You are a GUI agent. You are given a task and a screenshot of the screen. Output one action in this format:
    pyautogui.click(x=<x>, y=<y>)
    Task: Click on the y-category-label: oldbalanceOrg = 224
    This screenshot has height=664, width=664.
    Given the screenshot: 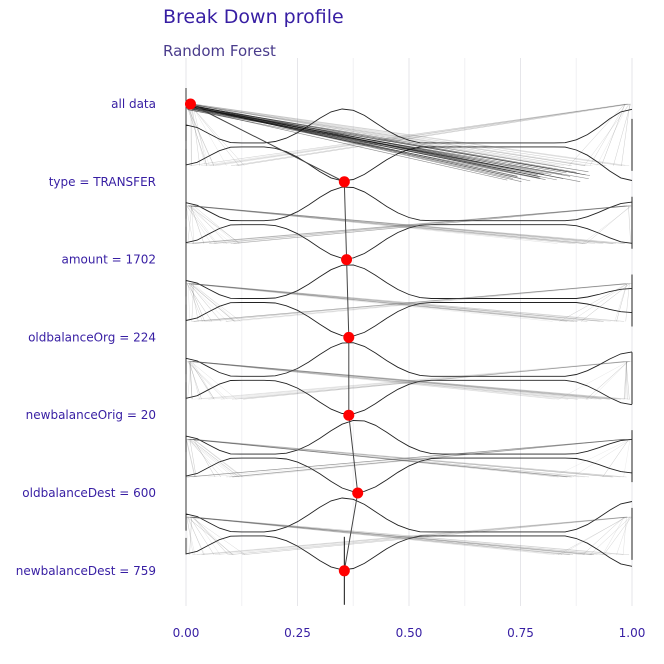 What is the action you would take?
    pyautogui.click(x=92, y=337)
    